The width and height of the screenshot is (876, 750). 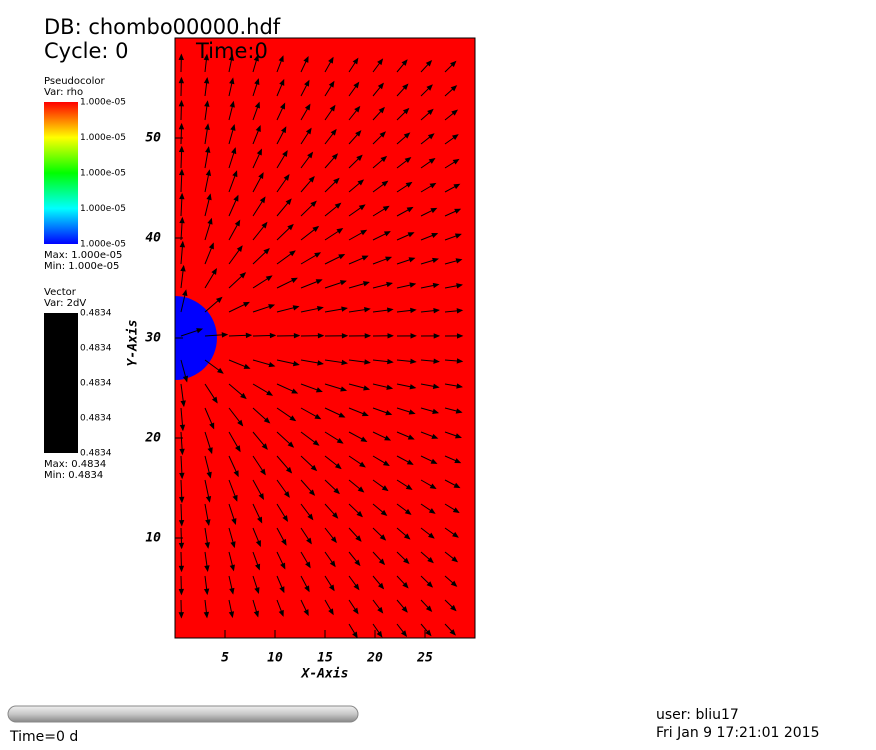 What do you see at coordinates (133, 343) in the screenshot?
I see `y-axis-title: Y-Axis` at bounding box center [133, 343].